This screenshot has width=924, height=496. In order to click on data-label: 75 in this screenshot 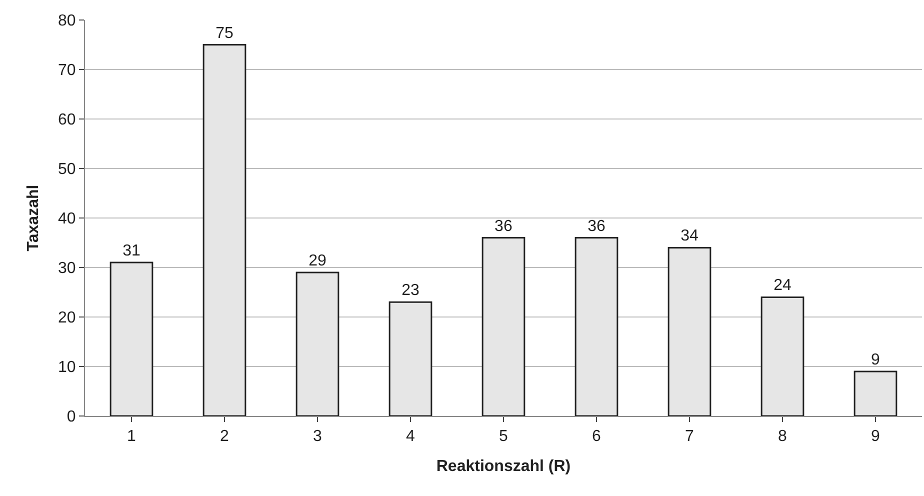, I will do `click(225, 33)`.